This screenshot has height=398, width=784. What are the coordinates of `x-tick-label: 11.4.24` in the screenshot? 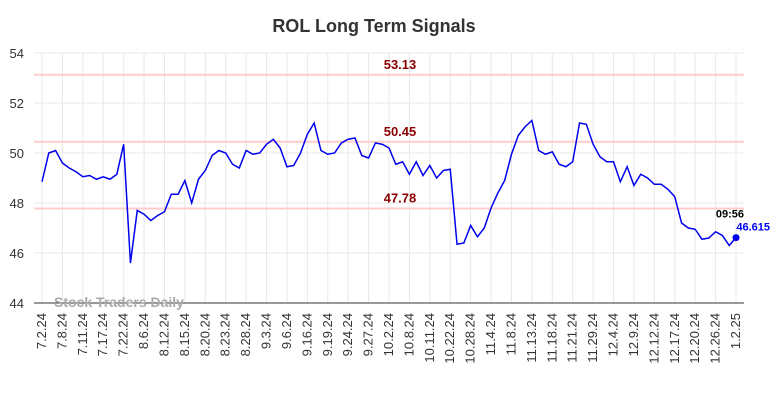 It's located at (490, 334).